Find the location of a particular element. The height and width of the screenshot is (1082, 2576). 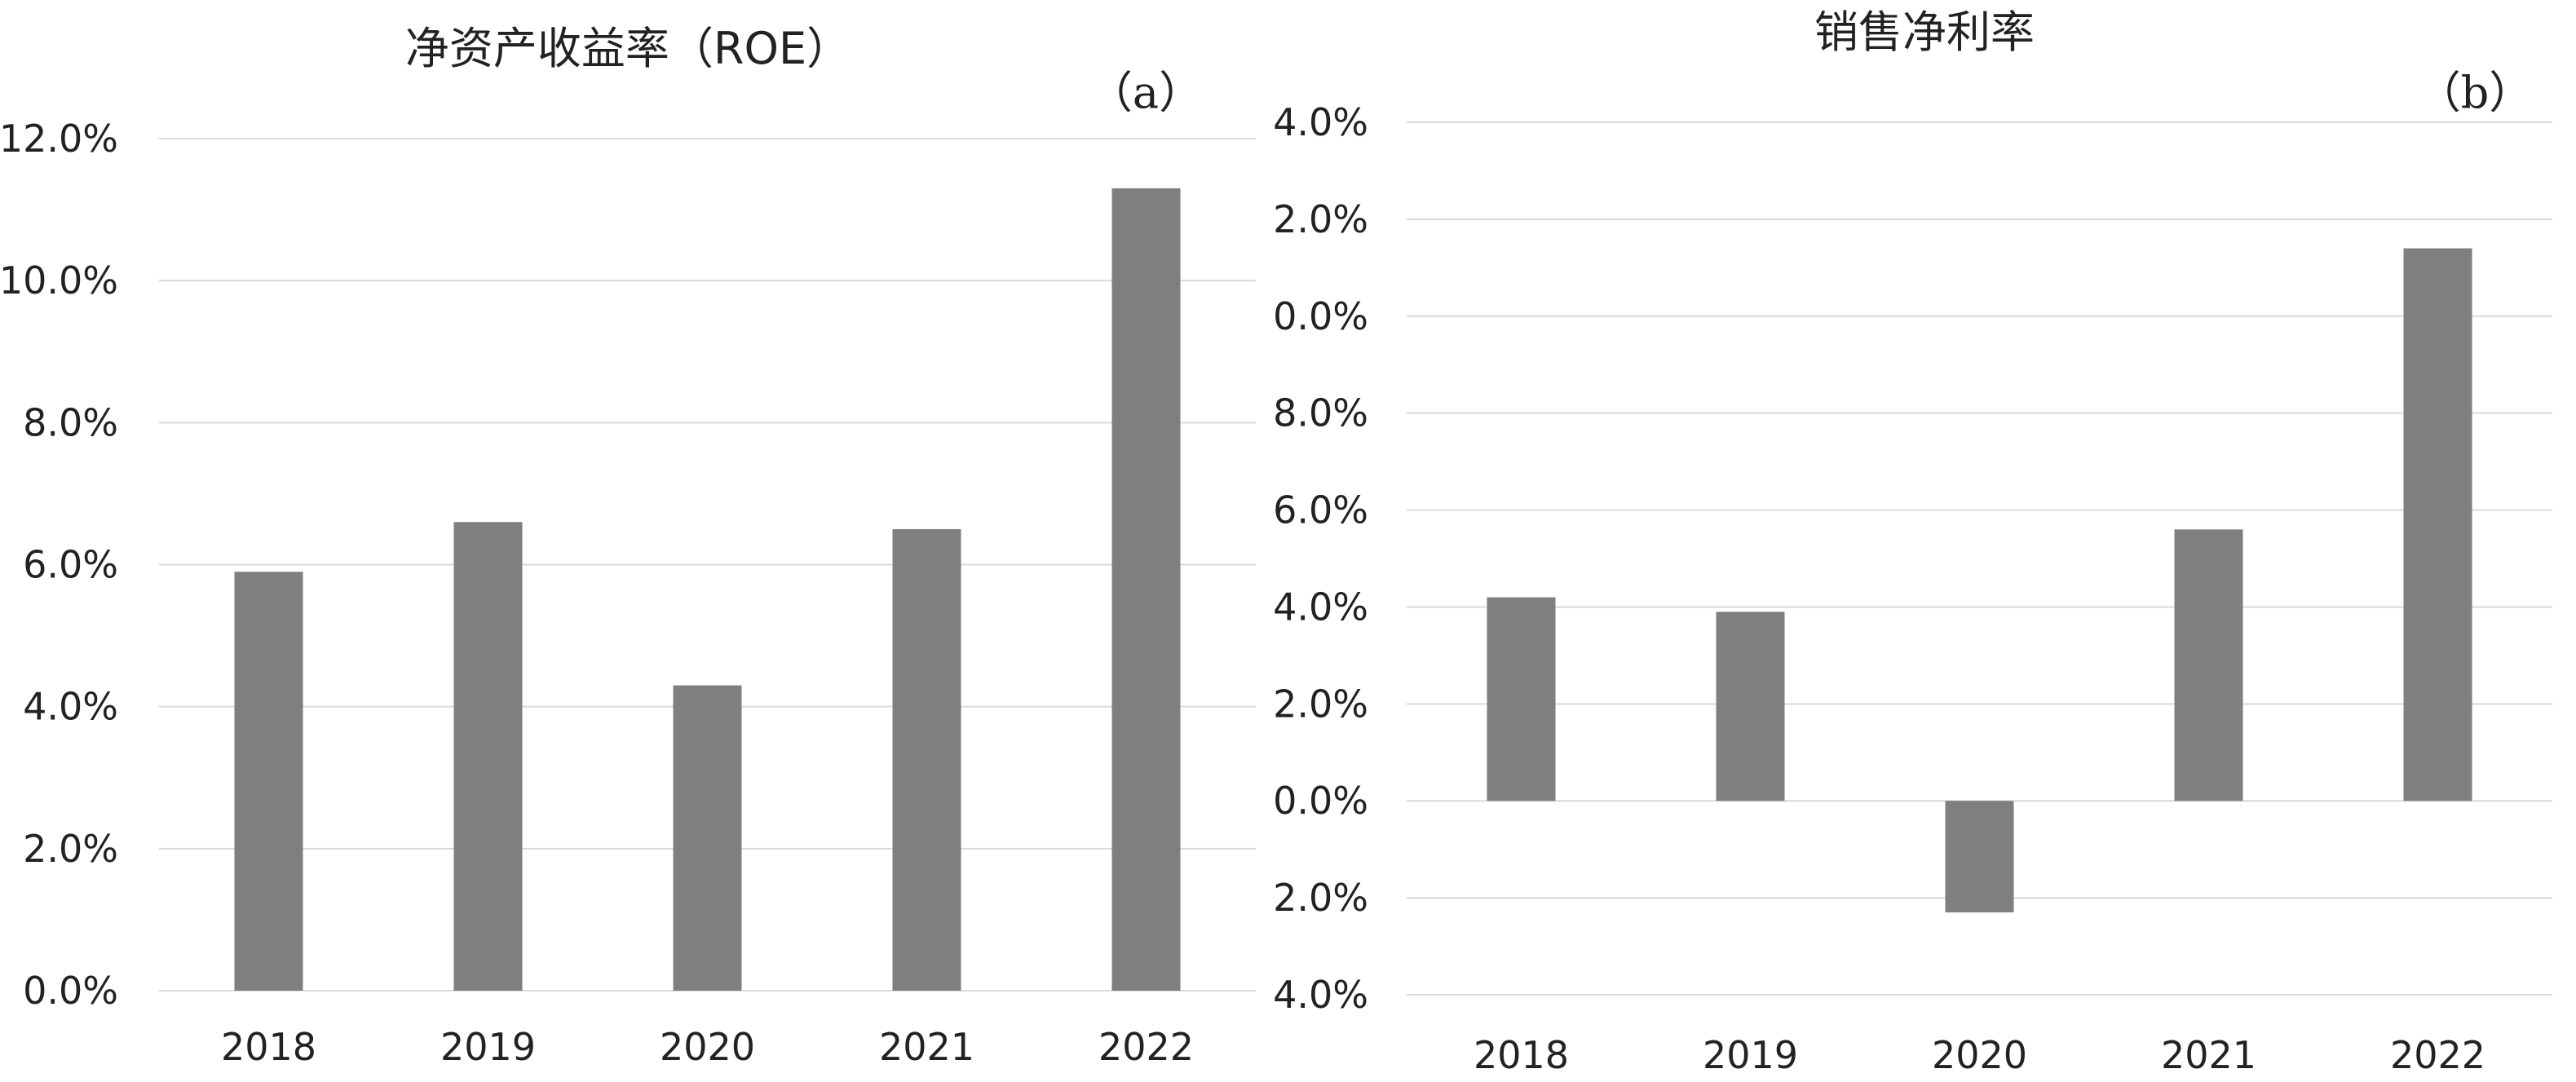

x-tick-label-b-2021: 2021 is located at coordinates (2208, 1055).